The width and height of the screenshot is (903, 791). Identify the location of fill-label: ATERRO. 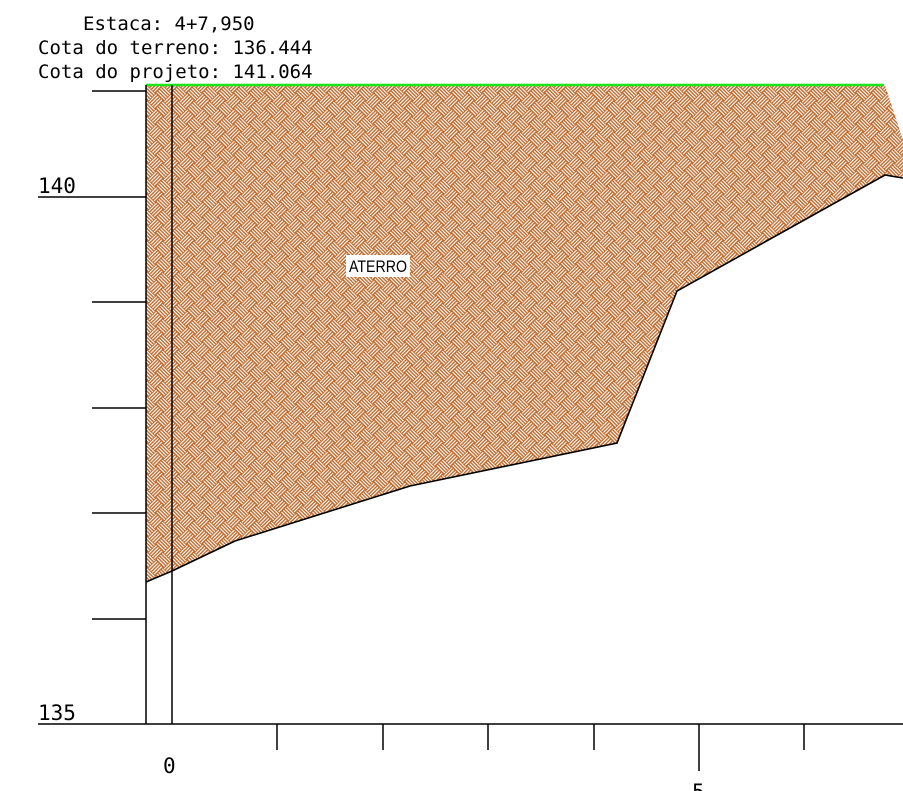
(378, 266).